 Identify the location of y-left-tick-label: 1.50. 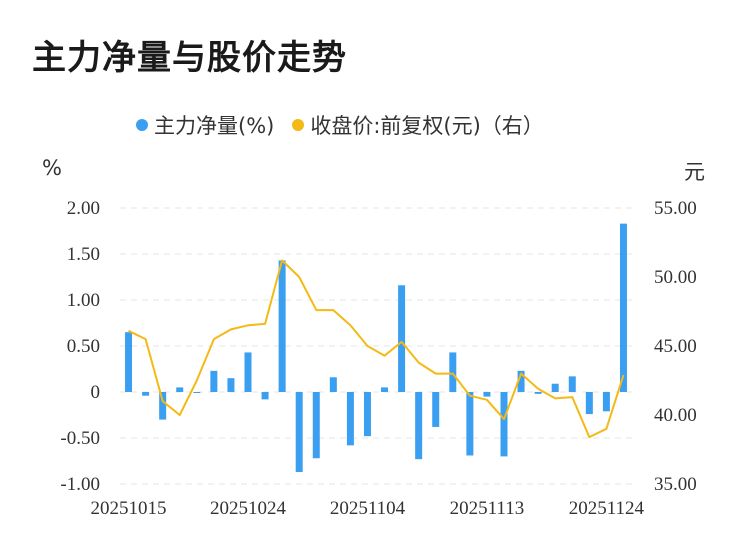
(83, 254).